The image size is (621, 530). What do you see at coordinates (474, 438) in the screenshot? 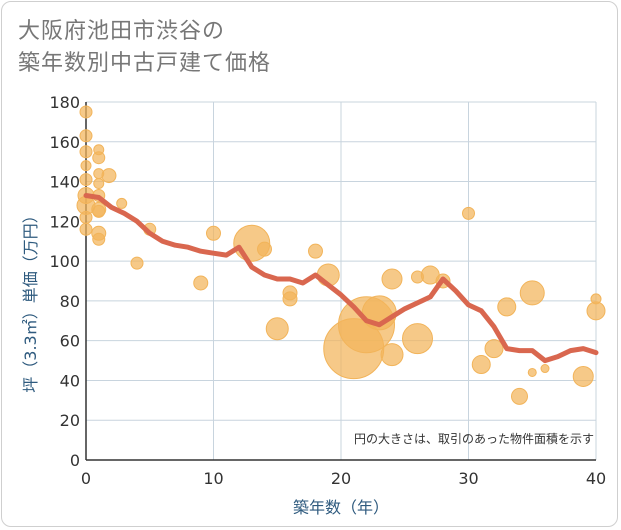
I see `size-note: 円の大きさは、取引のあった物件面積を示す` at bounding box center [474, 438].